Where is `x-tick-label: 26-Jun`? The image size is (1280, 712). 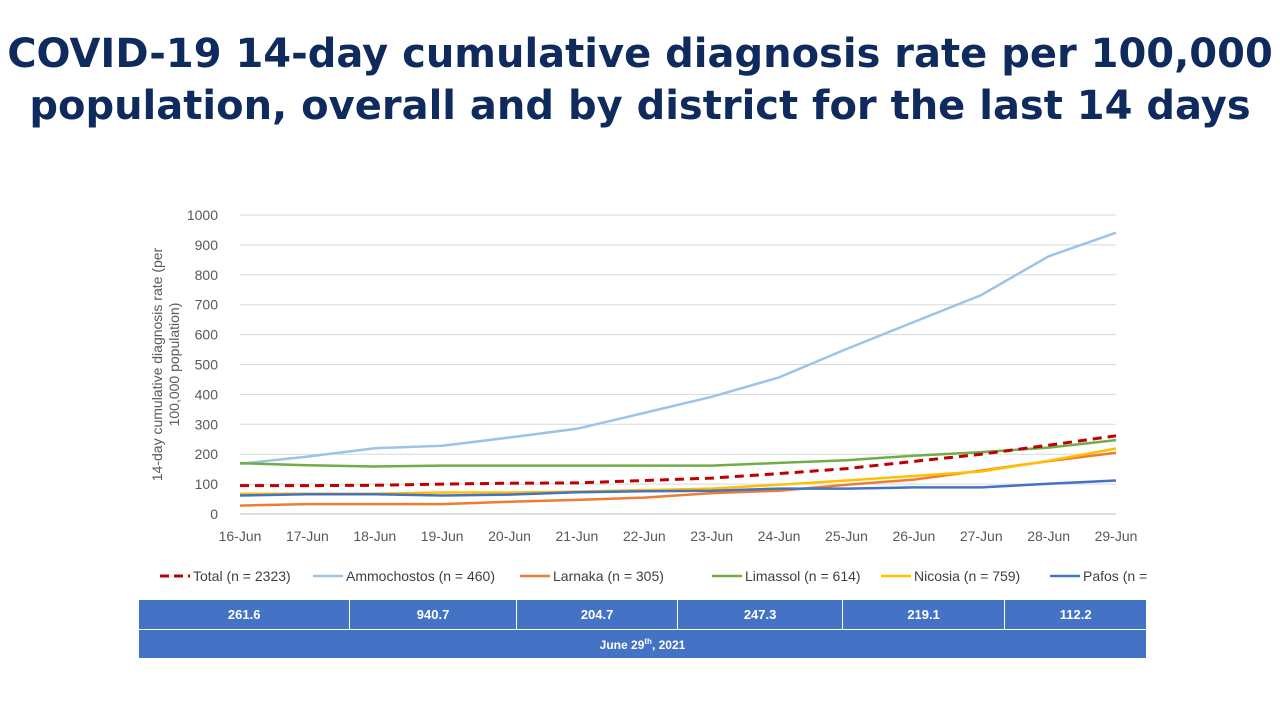
x-tick-label: 26-Jun is located at coordinates (913, 536).